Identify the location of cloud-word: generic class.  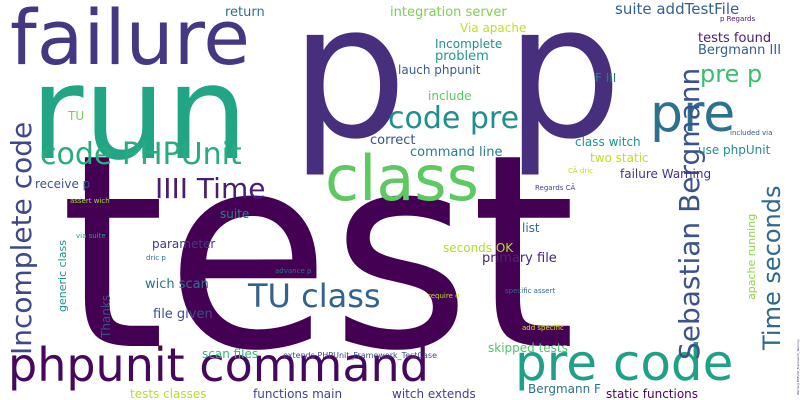
(62, 276).